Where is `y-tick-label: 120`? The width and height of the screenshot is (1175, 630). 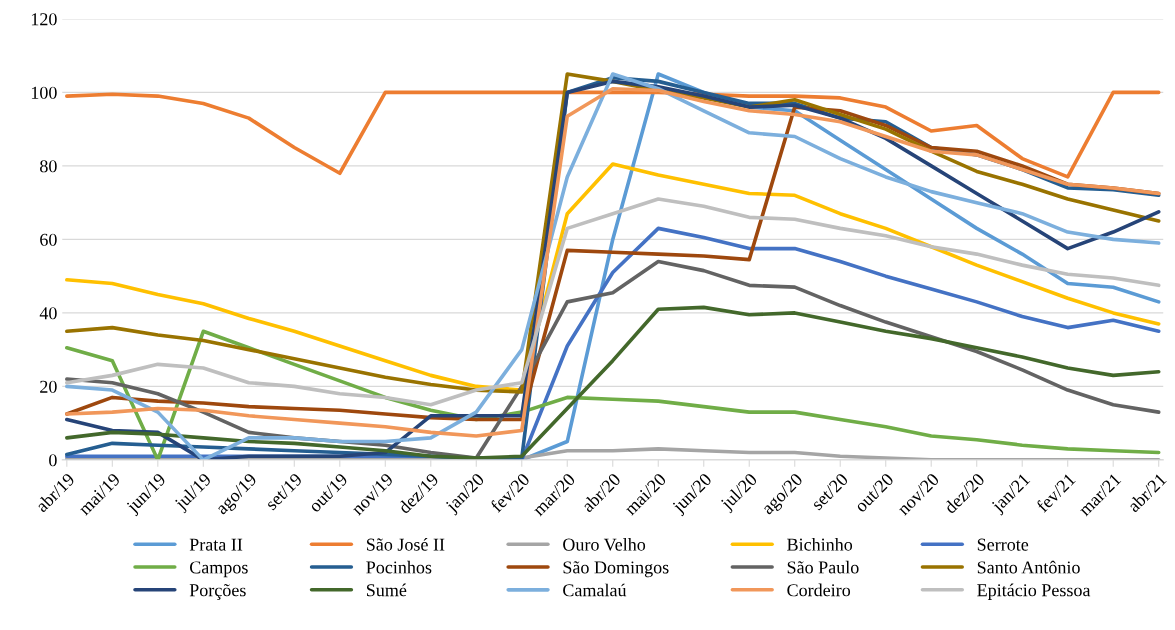
y-tick-label: 120 is located at coordinates (44, 19).